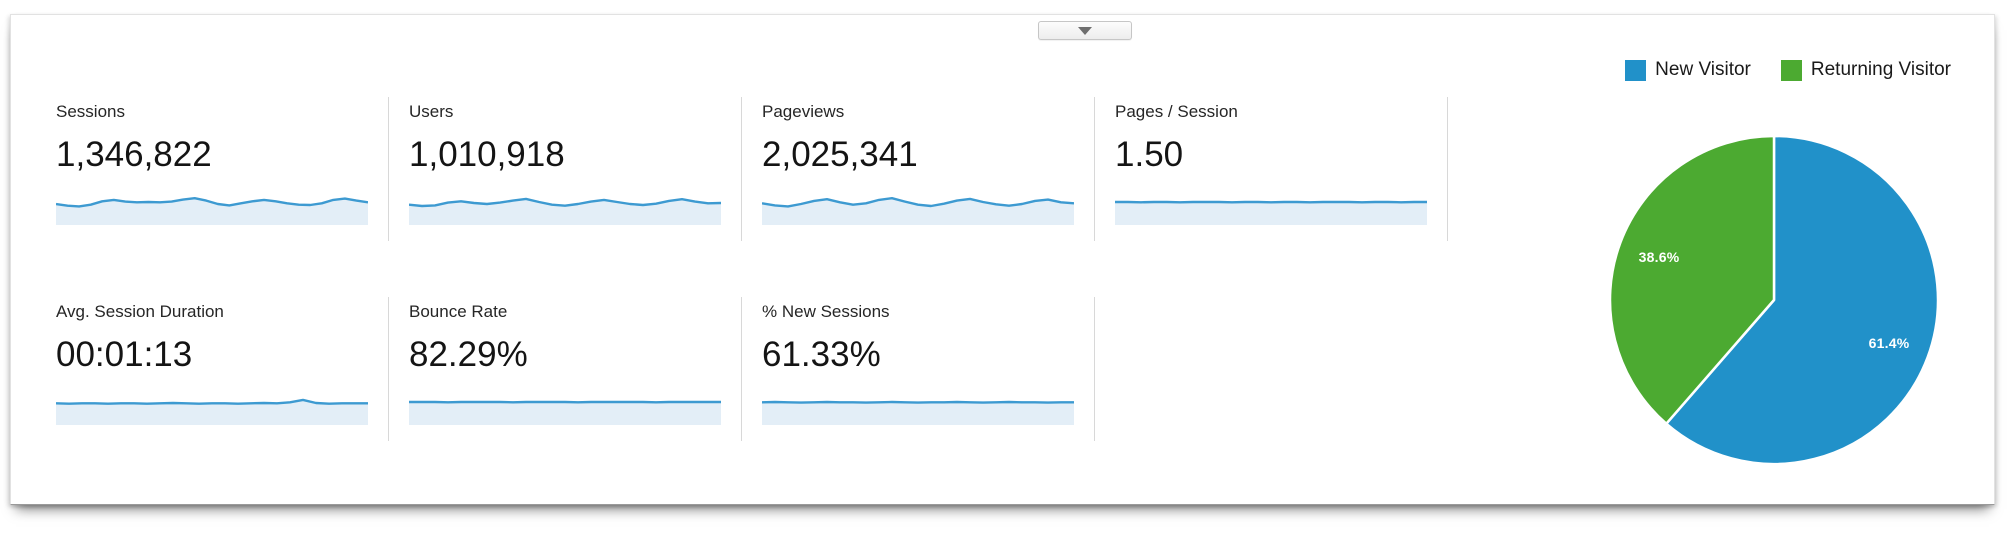 The height and width of the screenshot is (556, 2012). What do you see at coordinates (918, 369) in the screenshot?
I see `metric-percent-new-sessions: % New Sessions 61.33%` at bounding box center [918, 369].